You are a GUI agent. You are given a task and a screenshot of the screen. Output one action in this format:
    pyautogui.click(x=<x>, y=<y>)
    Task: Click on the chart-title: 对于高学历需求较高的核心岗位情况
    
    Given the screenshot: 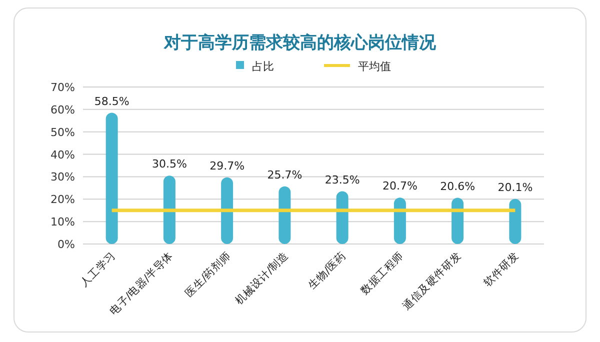 What is the action you would take?
    pyautogui.click(x=300, y=43)
    